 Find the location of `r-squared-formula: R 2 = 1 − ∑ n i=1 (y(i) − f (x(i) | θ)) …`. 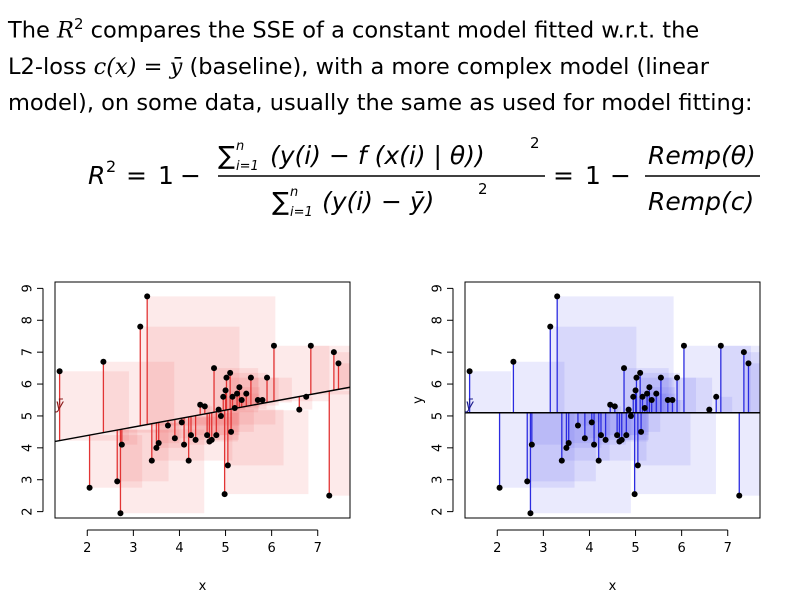

r-squared-formula: R 2 = 1 − ∑ n i=1 (y(i) − f (x(i) | θ)) … is located at coordinates (424, 177).